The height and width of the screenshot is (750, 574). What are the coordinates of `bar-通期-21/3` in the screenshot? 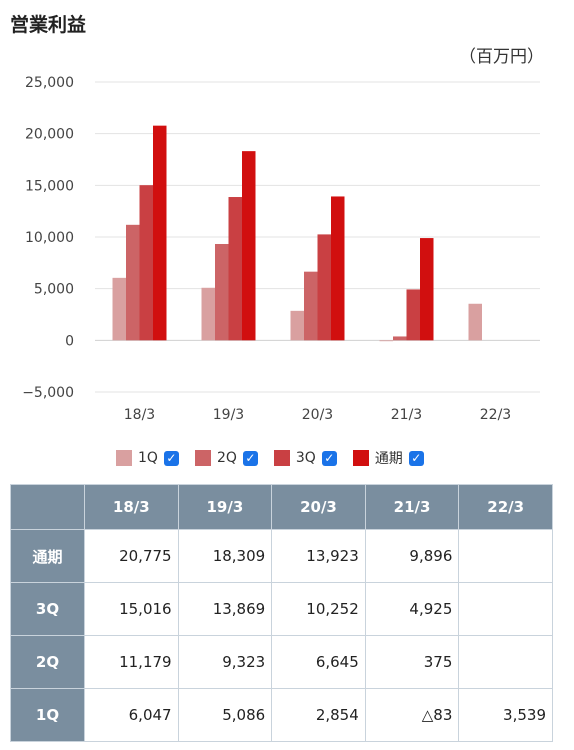 It's located at (427, 289).